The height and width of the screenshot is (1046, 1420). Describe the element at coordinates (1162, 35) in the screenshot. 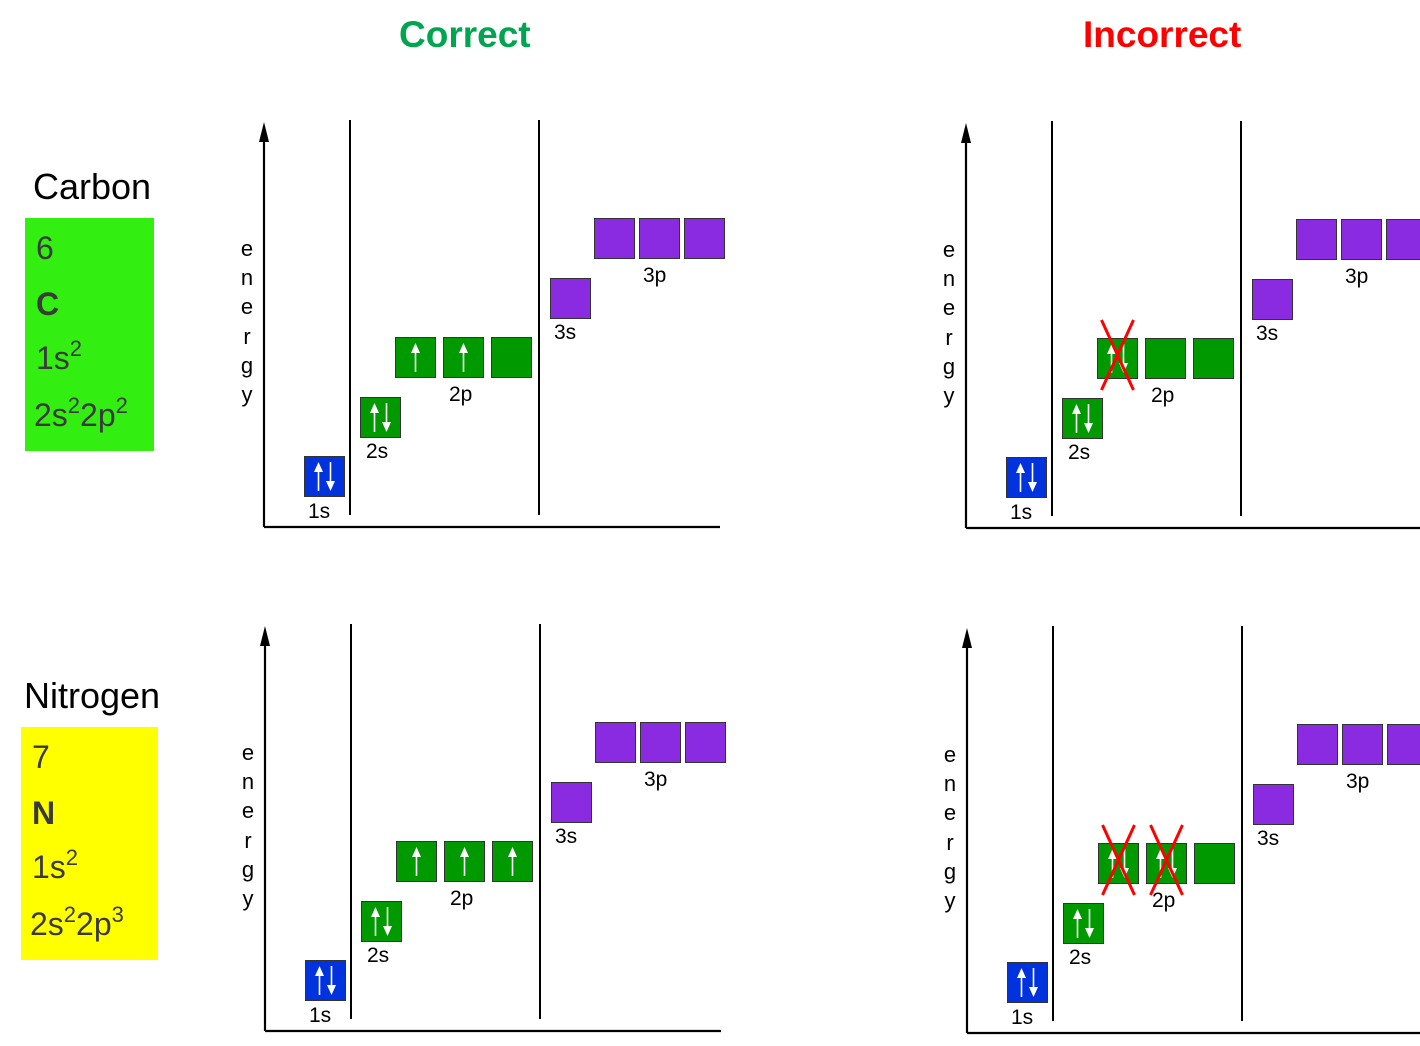

I see `incorrect-heading: Incorrect` at that location.